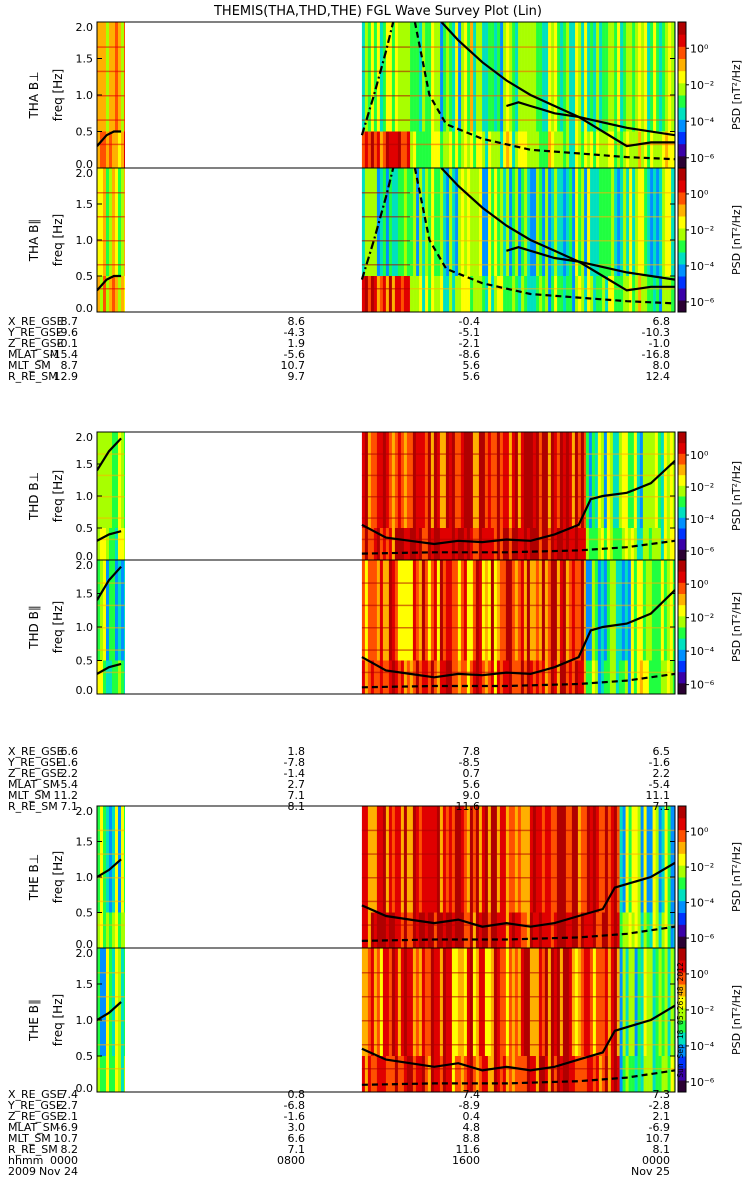 The image size is (750, 1200). I want to click on ephem-row-label: X_RE_GSE, so click(36, 321).